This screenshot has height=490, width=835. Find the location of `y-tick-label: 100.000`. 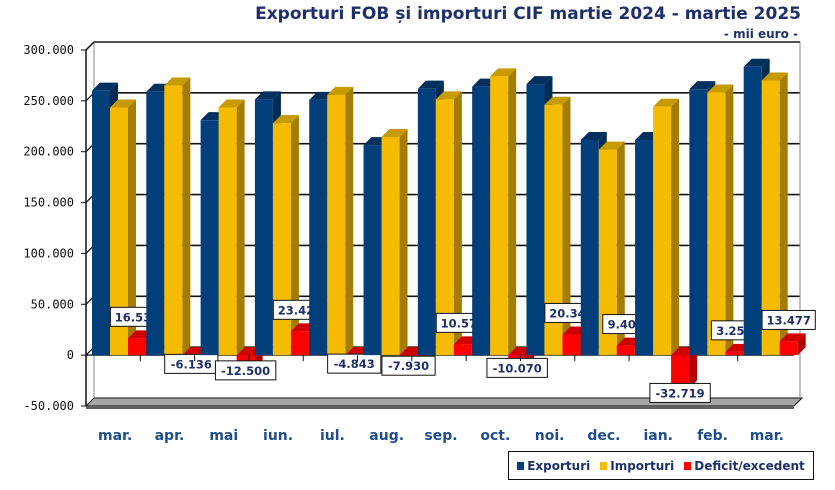

y-tick-label: 100.000 is located at coordinates (48, 253).